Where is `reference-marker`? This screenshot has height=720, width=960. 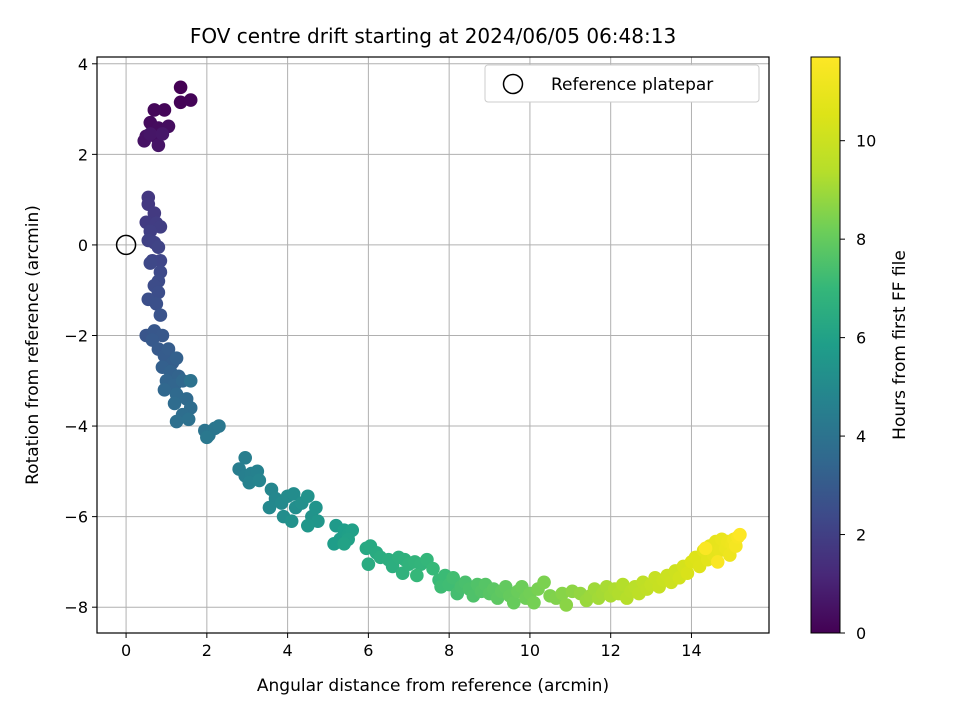 reference-marker is located at coordinates (126, 245).